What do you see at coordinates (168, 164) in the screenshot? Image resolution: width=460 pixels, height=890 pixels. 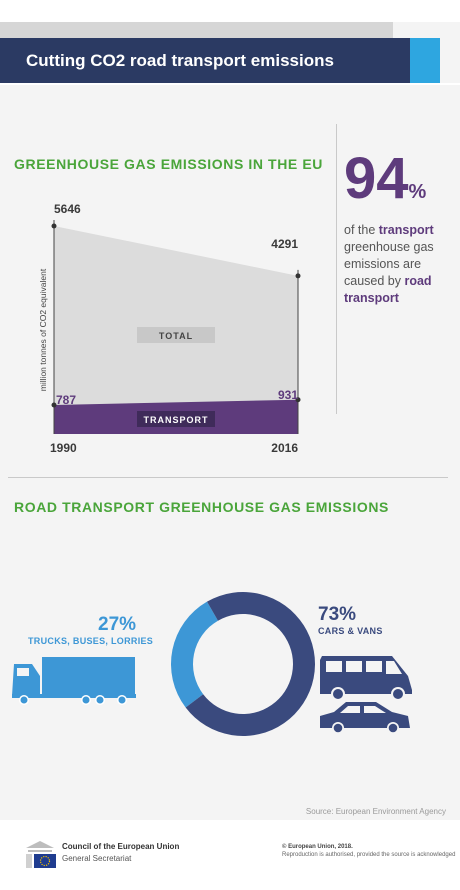 I see `section-title-ghg-eu: GREENHOUSE GAS EMISSIONS IN THE EU` at bounding box center [168, 164].